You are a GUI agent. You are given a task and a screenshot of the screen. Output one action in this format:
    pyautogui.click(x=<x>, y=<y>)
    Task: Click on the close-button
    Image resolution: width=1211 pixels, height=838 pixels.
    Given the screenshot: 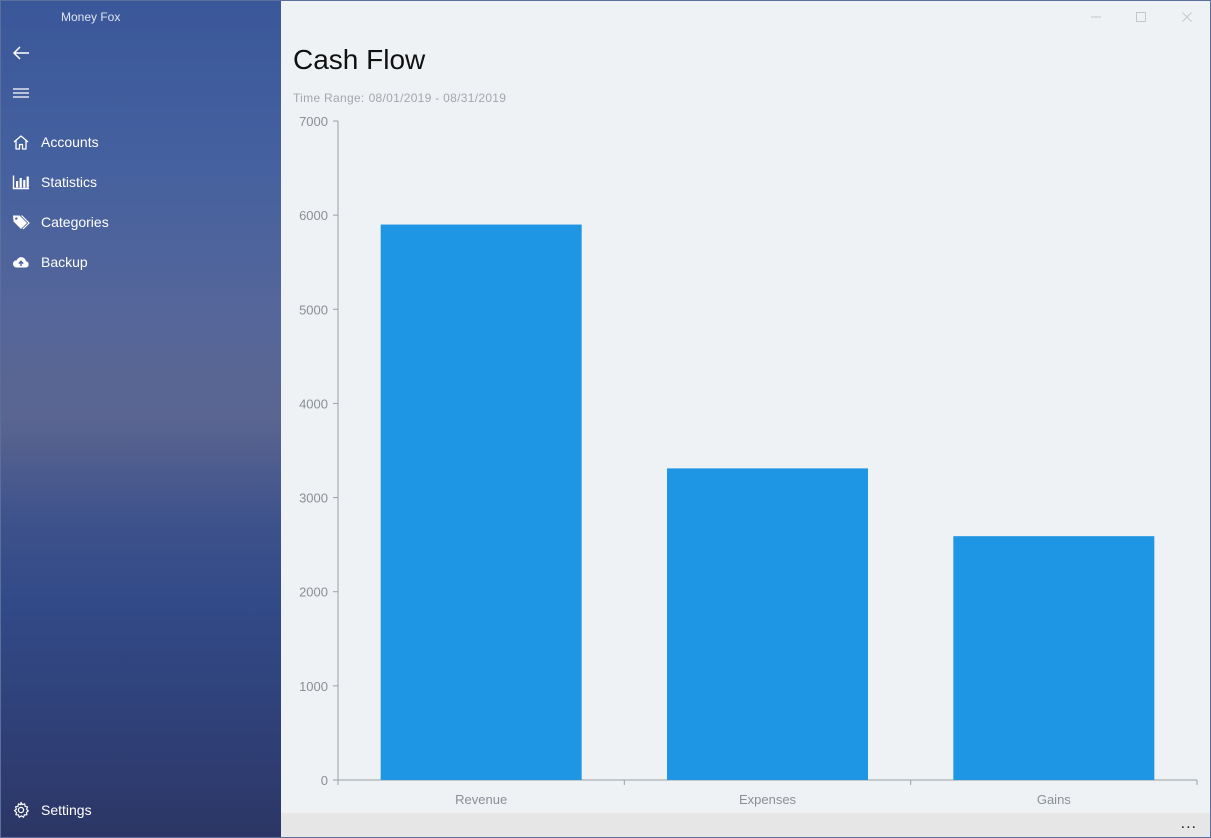 What is the action you would take?
    pyautogui.click(x=1187, y=17)
    